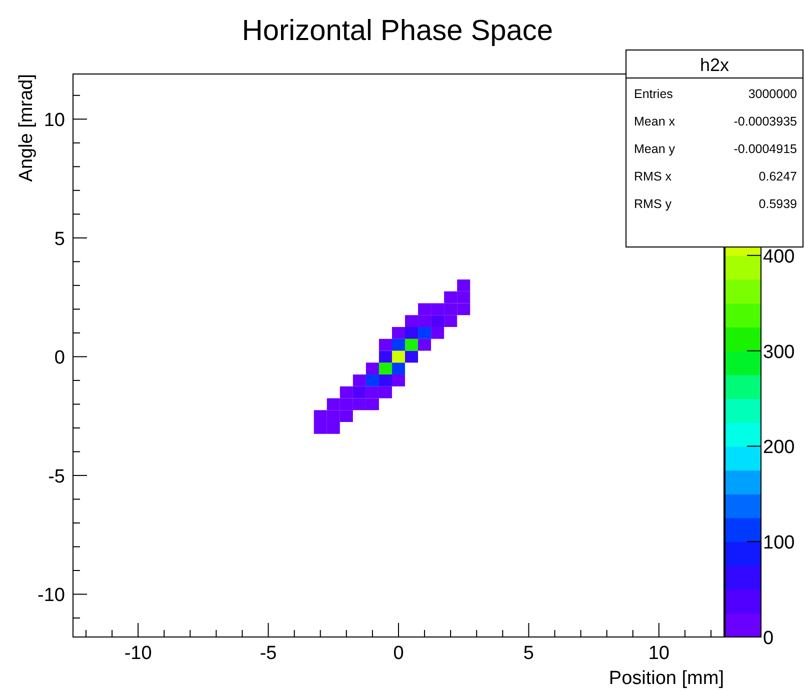  Describe the element at coordinates (659, 653) in the screenshot. I see `x-tick-label: 10` at that location.